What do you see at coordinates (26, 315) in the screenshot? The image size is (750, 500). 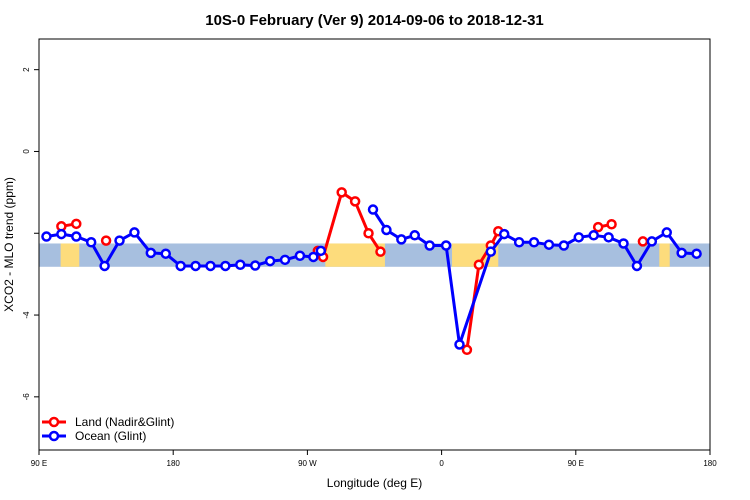 I see `y-tick-label: -4` at bounding box center [26, 315].